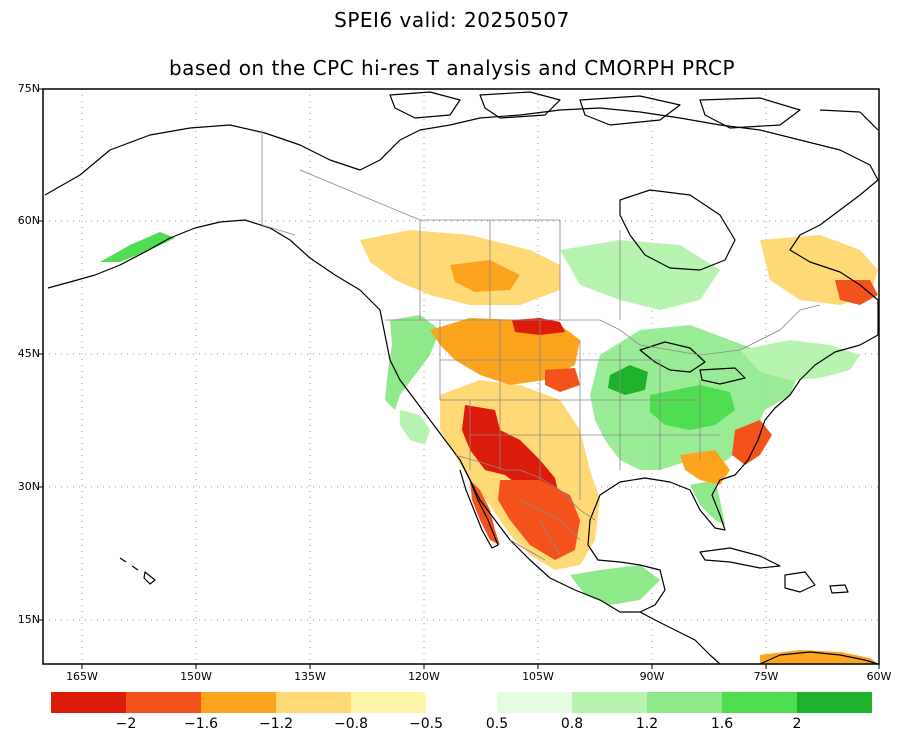 The height and width of the screenshot is (740, 904). I want to click on colorbar-label-wet-5: 2, so click(797, 724).